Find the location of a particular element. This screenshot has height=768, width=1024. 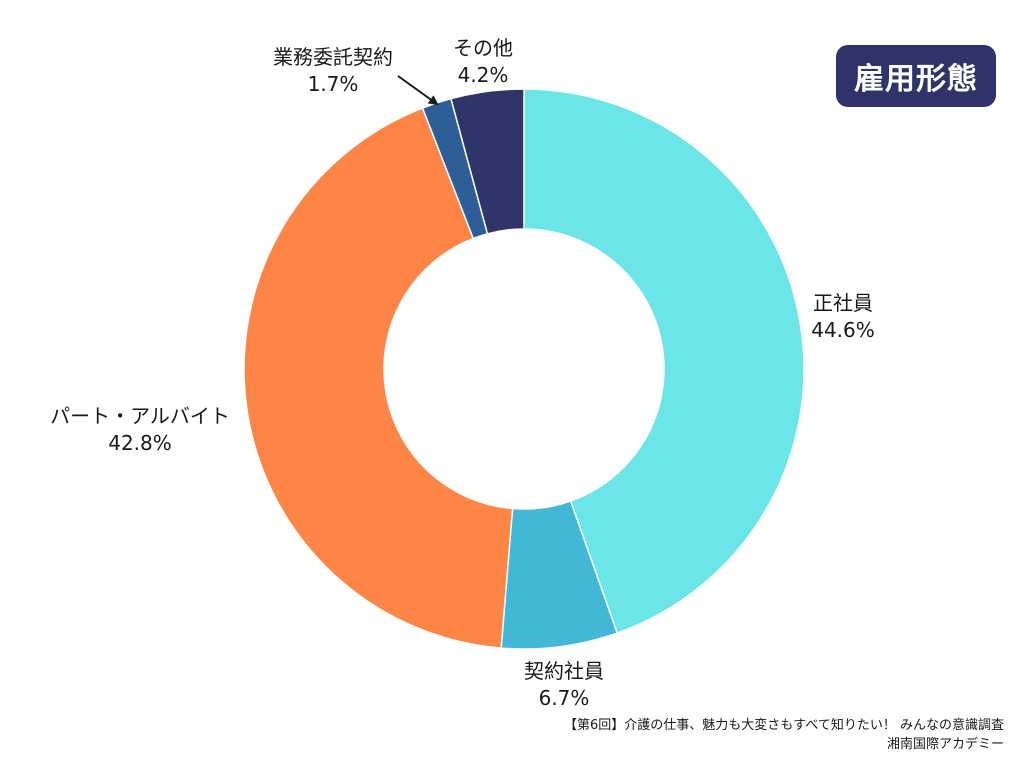

chart-title-badge: 雇用形態 is located at coordinates (916, 76).